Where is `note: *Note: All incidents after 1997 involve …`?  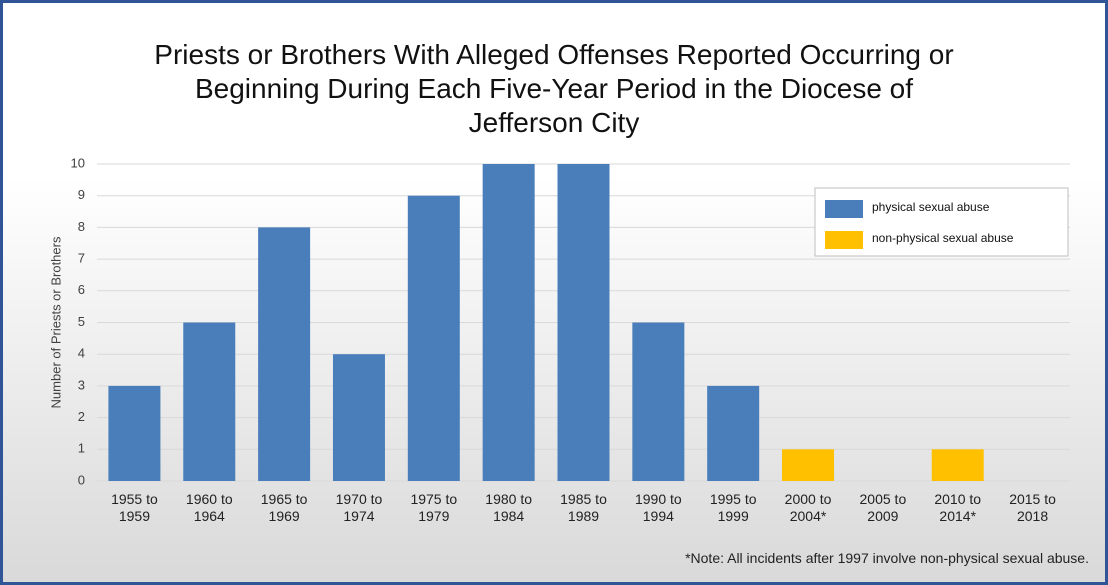
note: *Note: All incidents after 1997 involve … is located at coordinates (887, 558).